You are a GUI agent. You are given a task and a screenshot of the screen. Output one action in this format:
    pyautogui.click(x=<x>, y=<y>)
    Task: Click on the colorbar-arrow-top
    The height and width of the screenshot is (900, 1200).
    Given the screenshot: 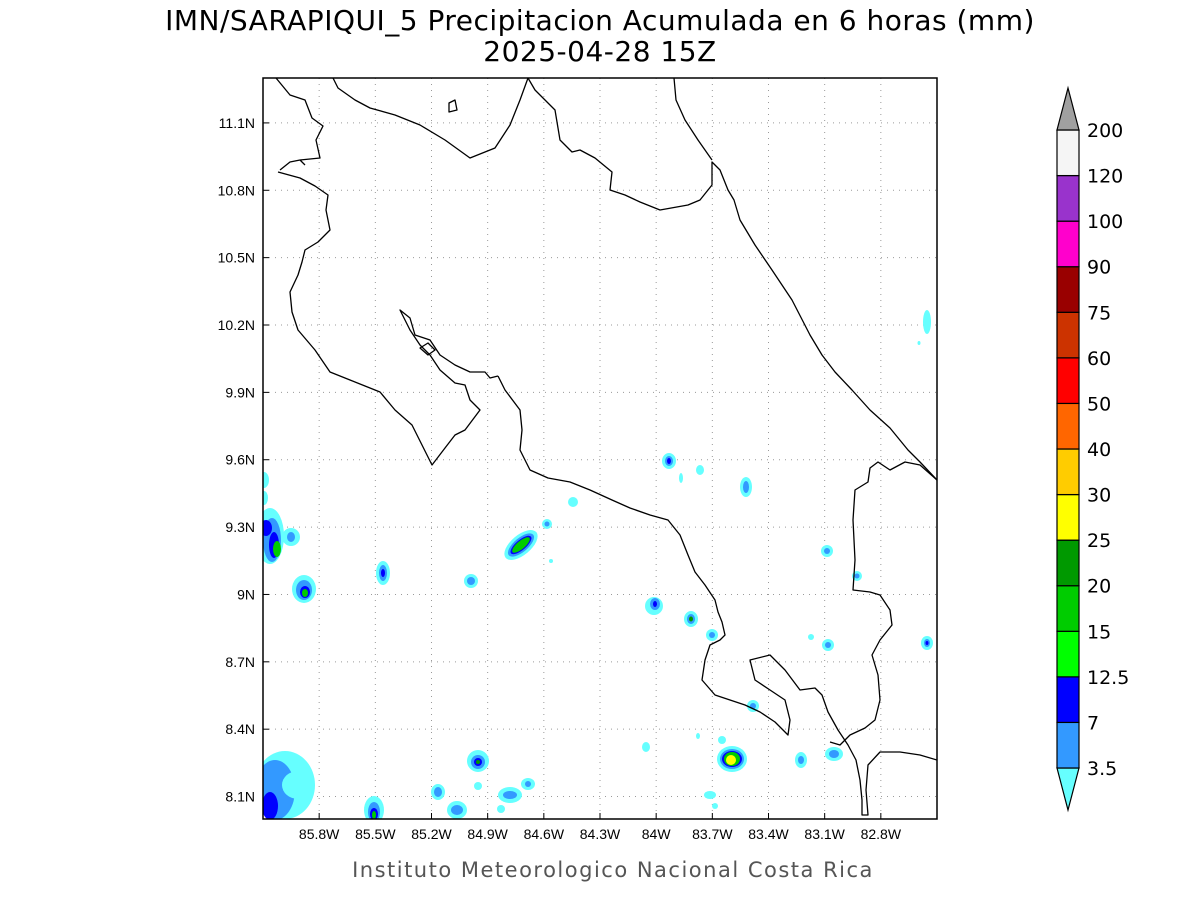 What is the action you would take?
    pyautogui.click(x=1068, y=108)
    